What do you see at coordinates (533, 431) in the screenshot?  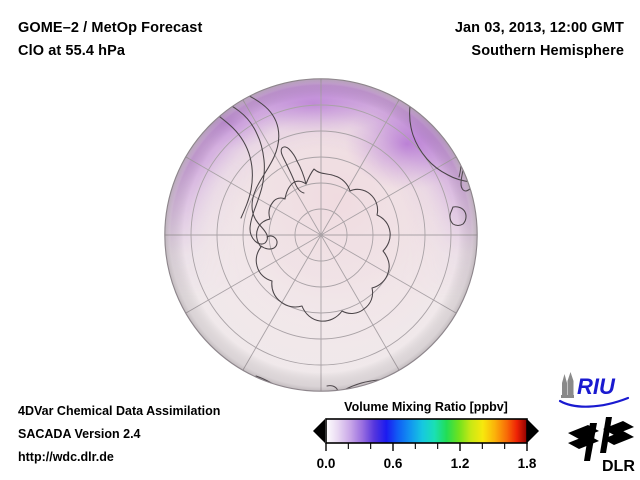 I see `colorbar-over-arrow` at bounding box center [533, 431].